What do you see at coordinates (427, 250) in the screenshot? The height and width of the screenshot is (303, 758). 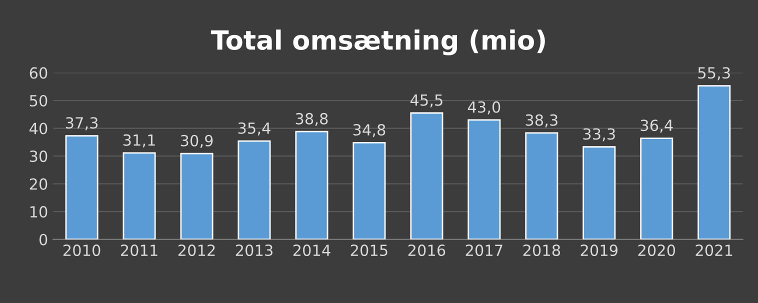 I see `x-tick-label: 2016` at bounding box center [427, 250].